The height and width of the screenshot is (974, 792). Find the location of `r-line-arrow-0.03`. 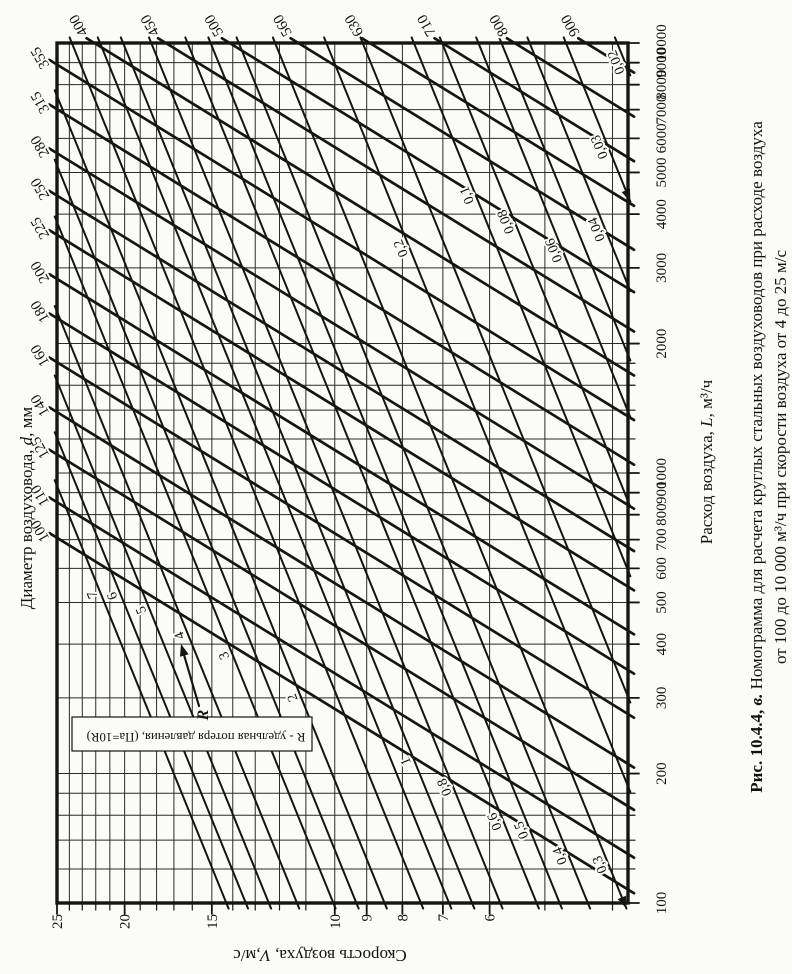

r-line-arrow-0.03 is located at coordinates (626, 195).